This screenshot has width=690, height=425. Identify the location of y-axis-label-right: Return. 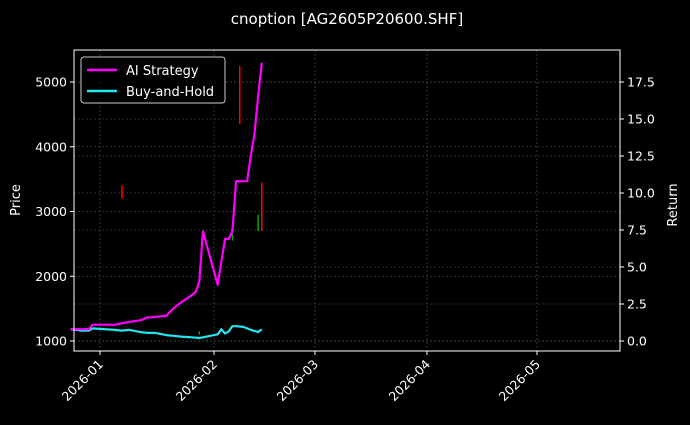
(673, 204).